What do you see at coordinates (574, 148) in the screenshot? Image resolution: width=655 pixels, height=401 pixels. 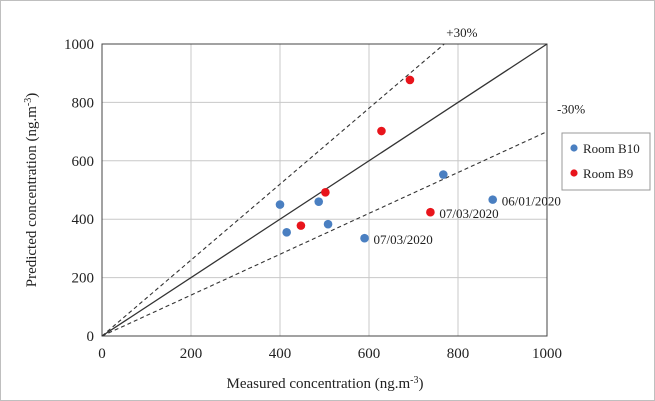 I see `legend-marker-room-b10` at bounding box center [574, 148].